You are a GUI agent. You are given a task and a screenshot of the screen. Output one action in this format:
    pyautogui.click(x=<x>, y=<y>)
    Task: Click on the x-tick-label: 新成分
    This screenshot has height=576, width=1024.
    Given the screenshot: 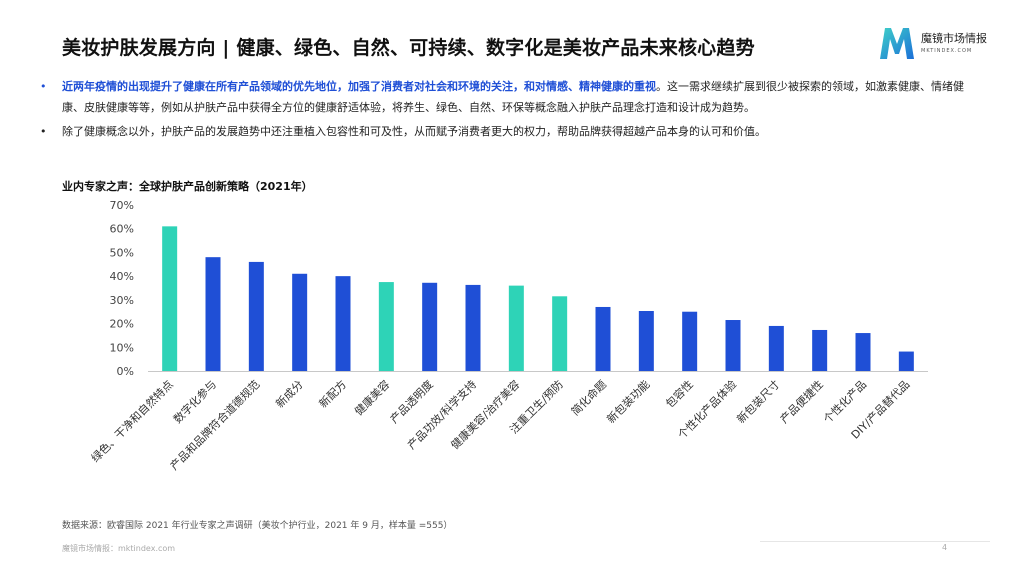 What is the action you would take?
    pyautogui.click(x=289, y=393)
    